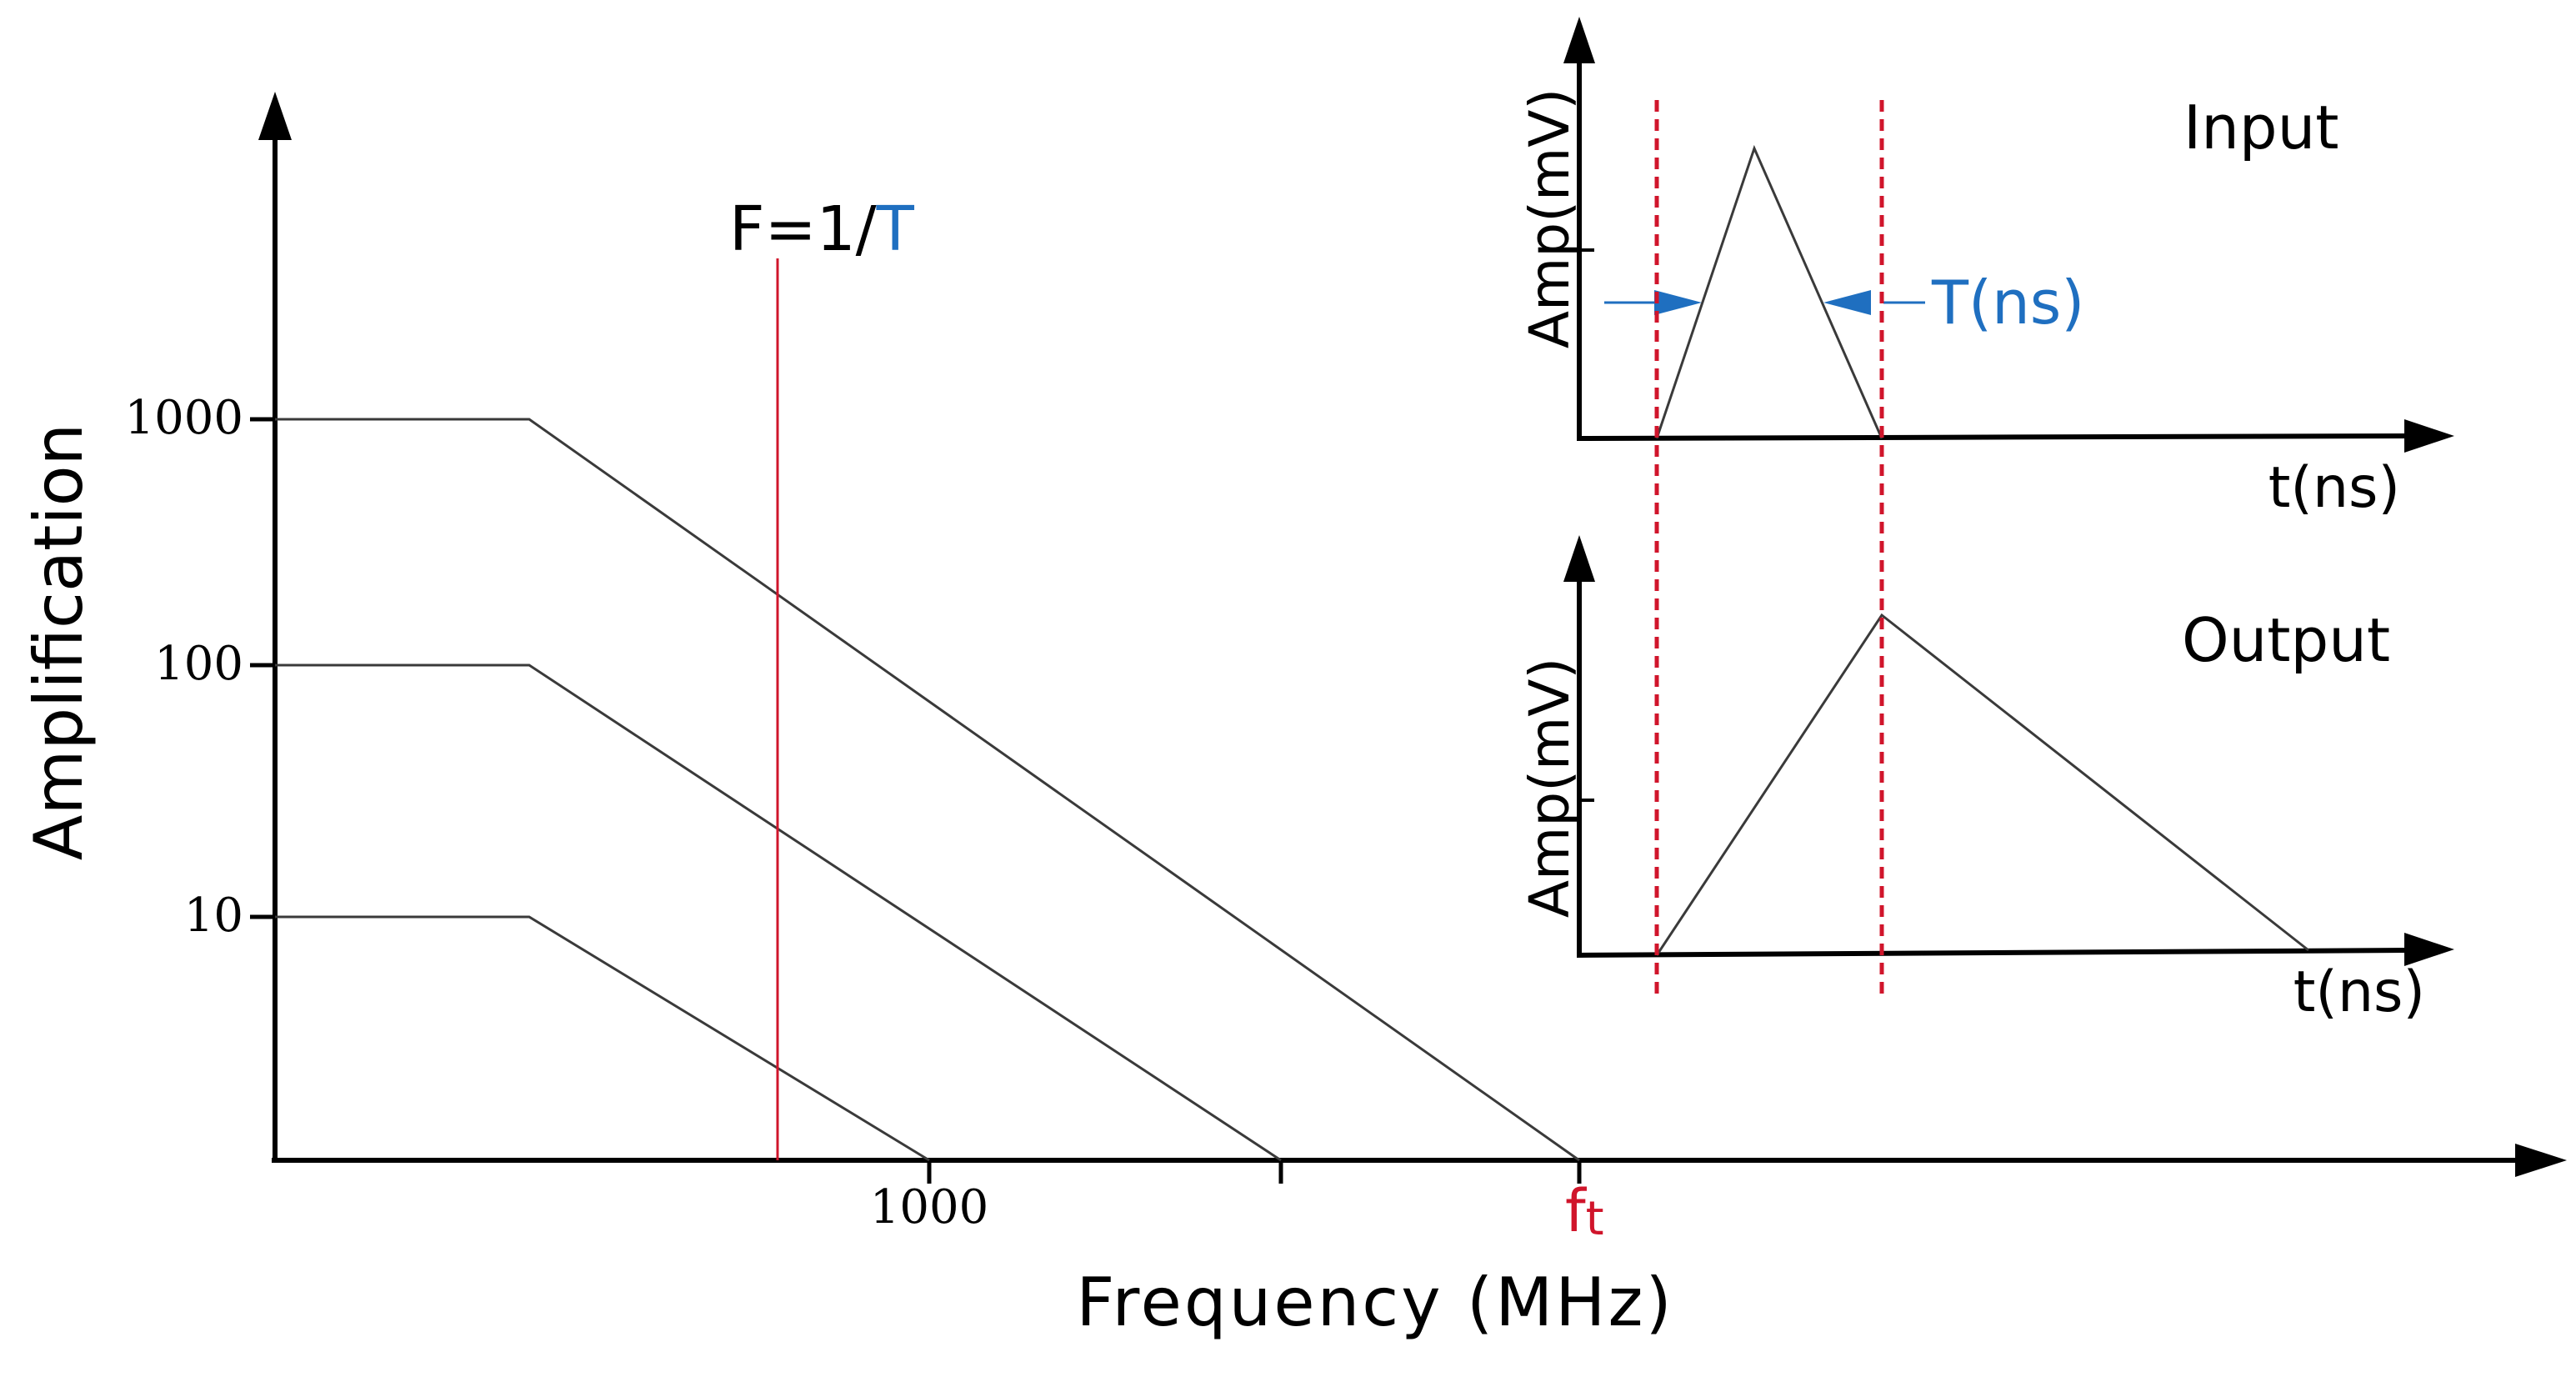 The image size is (2576, 1382). What do you see at coordinates (214, 916) in the screenshot?
I see `y-tick-label-10: 10` at bounding box center [214, 916].